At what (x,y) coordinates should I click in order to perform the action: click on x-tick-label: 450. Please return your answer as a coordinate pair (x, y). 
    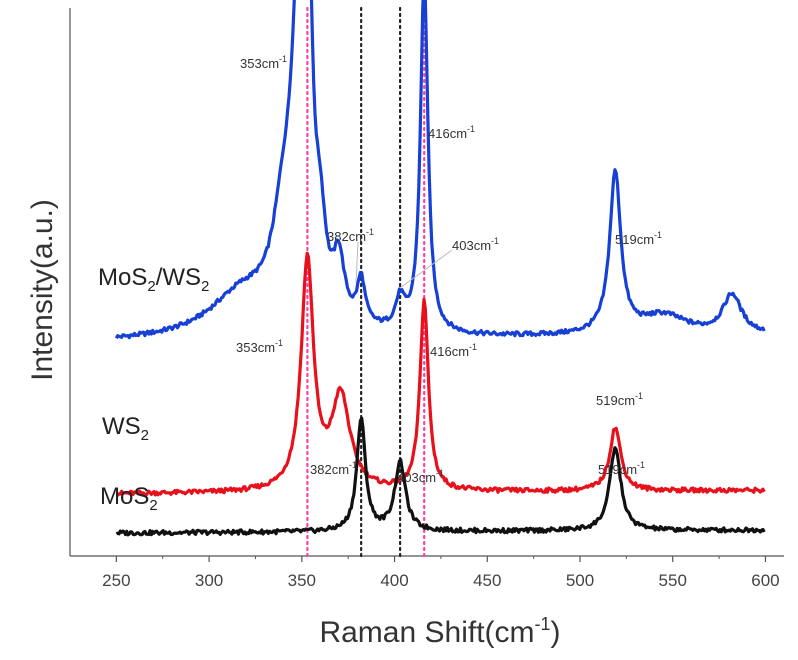
    Looking at the image, I should click on (487, 580).